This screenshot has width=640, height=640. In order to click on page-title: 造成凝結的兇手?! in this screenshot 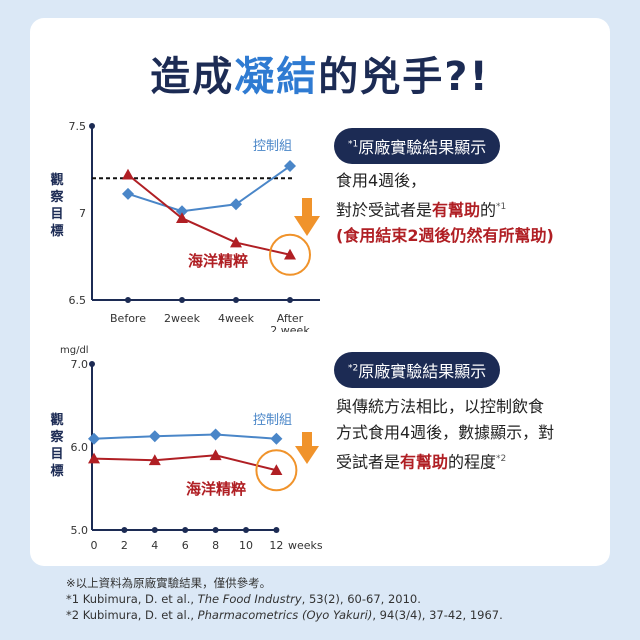, I will do `click(320, 77)`.